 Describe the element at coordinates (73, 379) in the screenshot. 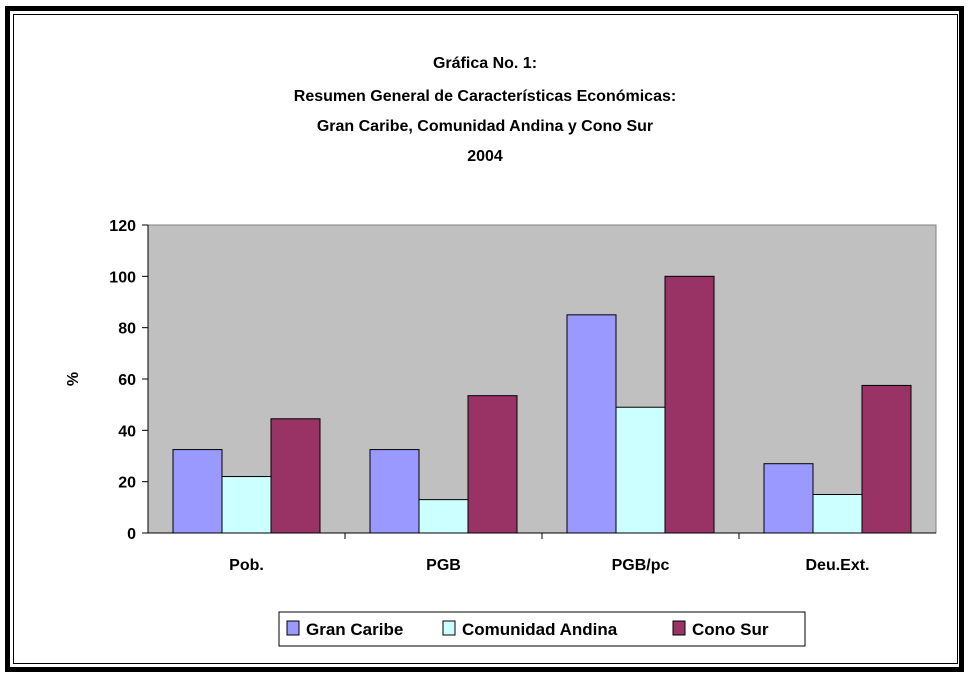

I see `y-axis-label: %` at that location.